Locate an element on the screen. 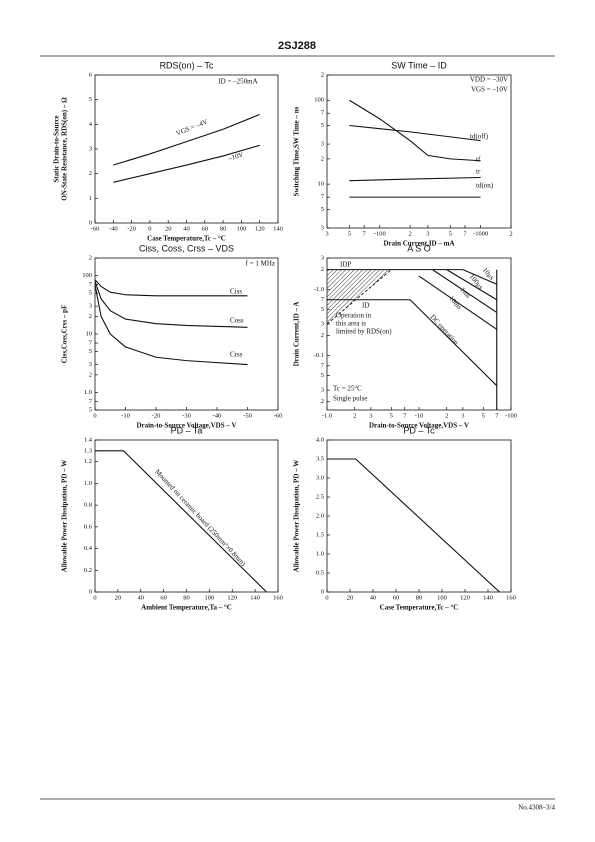  annotation: ID = –250mA is located at coordinates (237, 82).